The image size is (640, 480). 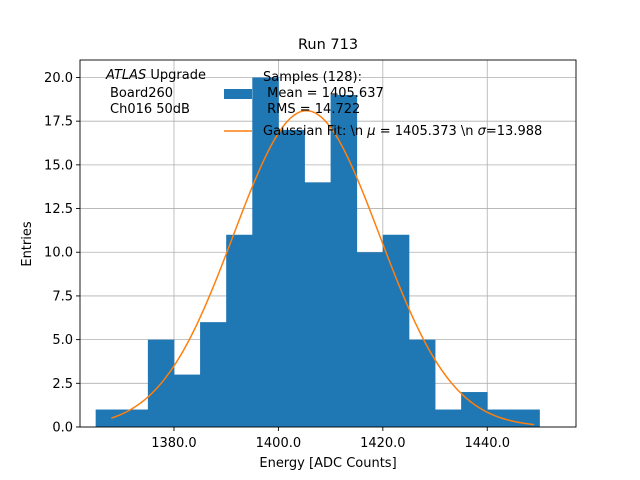 I want to click on y-tick-label: 10.0, so click(x=58, y=253).